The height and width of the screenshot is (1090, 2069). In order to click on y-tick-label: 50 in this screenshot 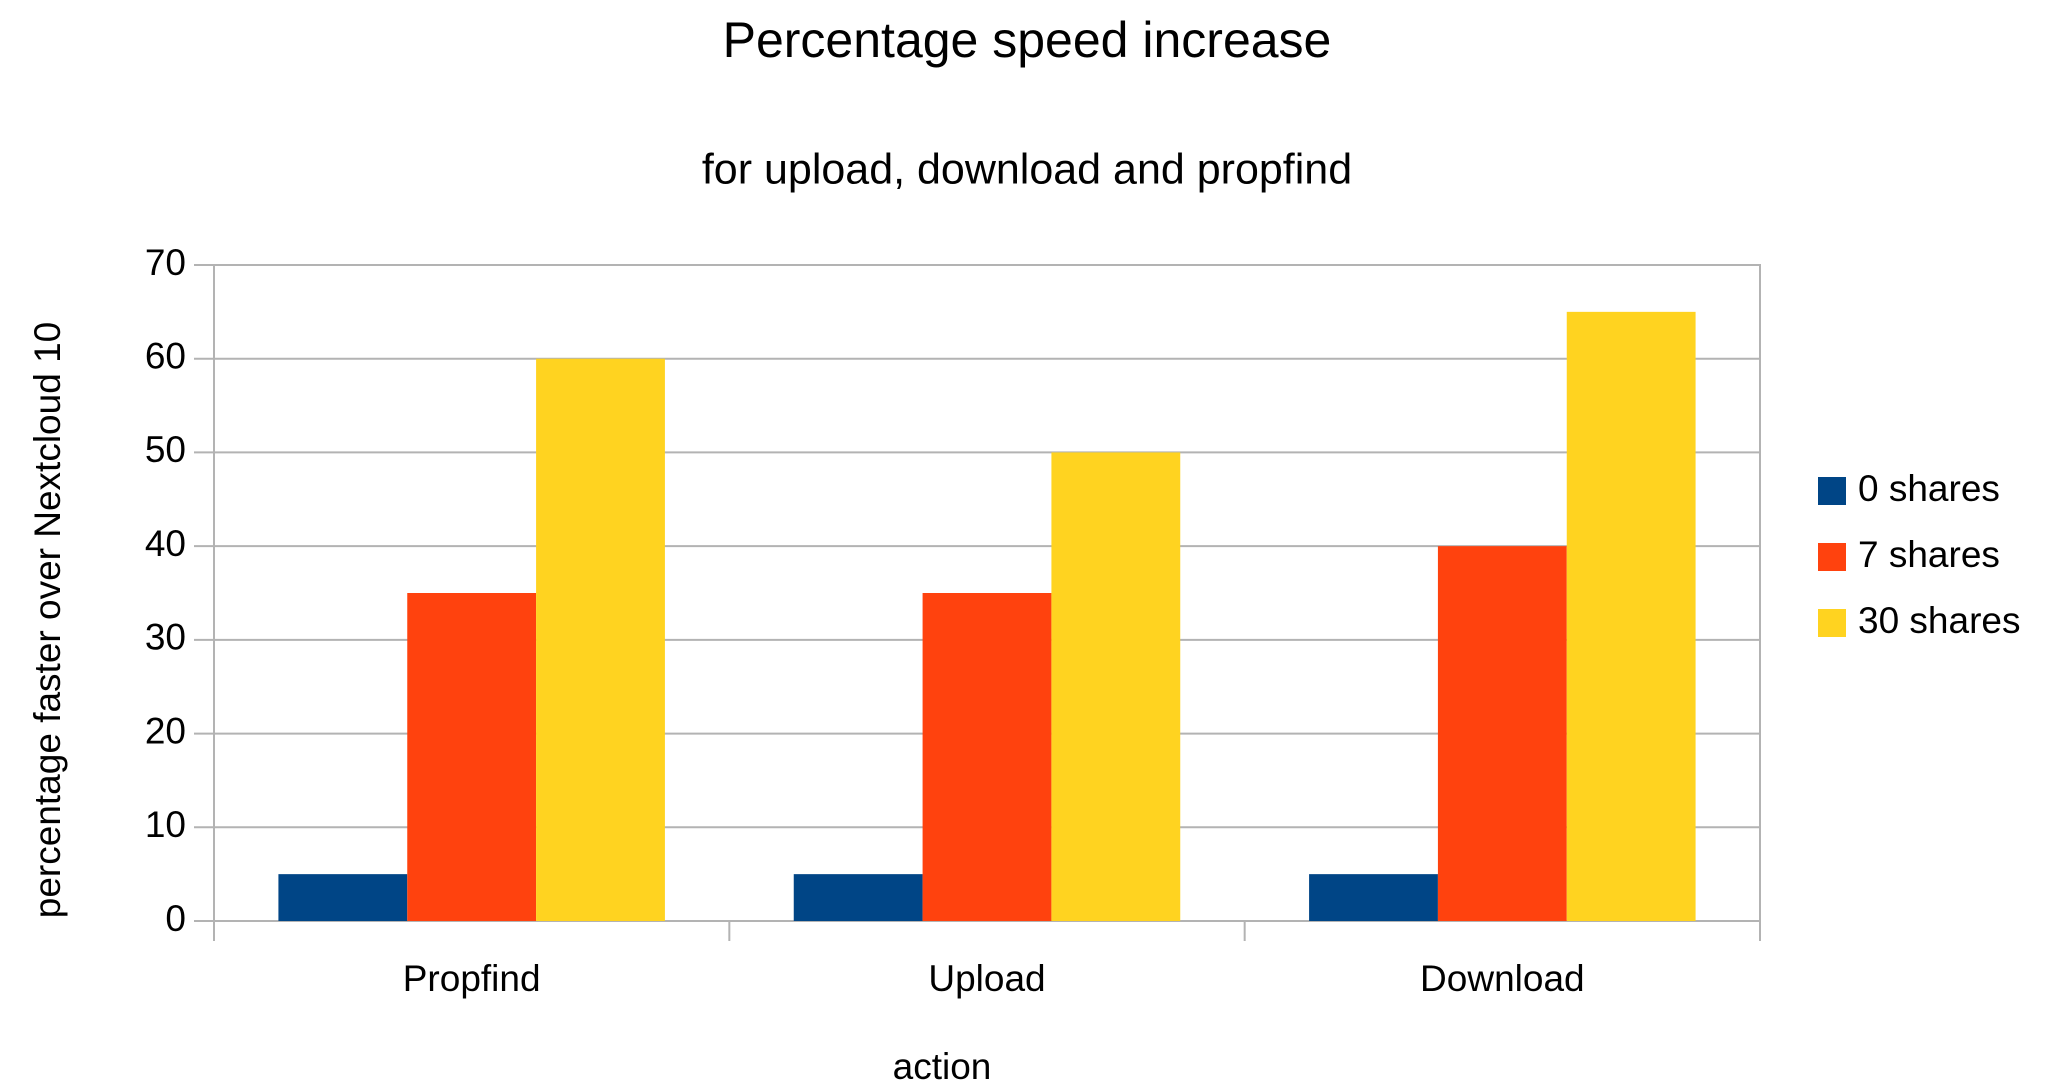, I will do `click(165, 449)`.